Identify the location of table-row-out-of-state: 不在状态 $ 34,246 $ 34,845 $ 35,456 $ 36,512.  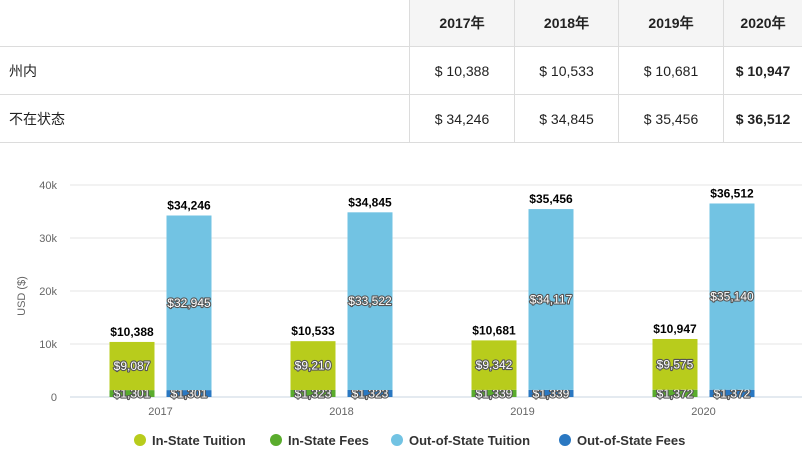
(401, 118).